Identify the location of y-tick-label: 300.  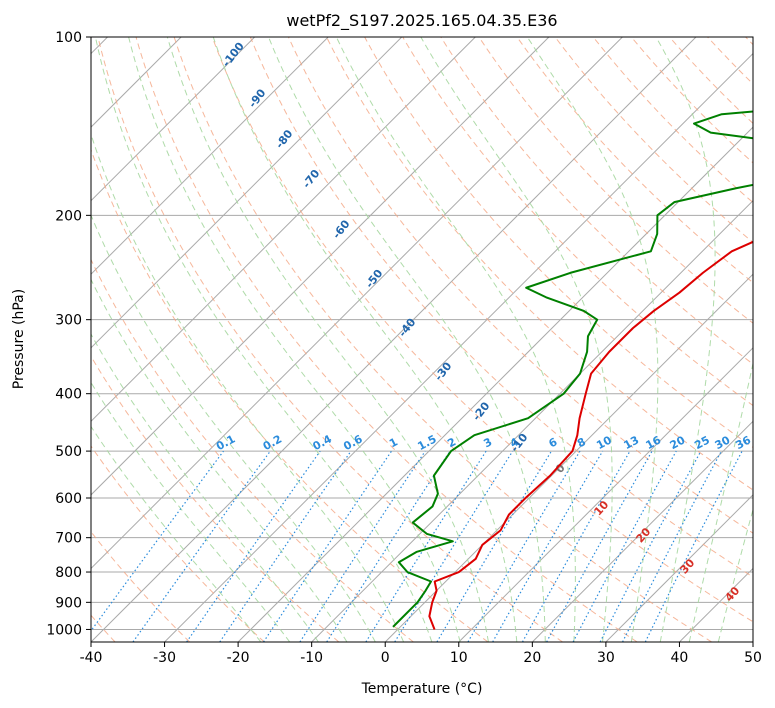
(68, 321).